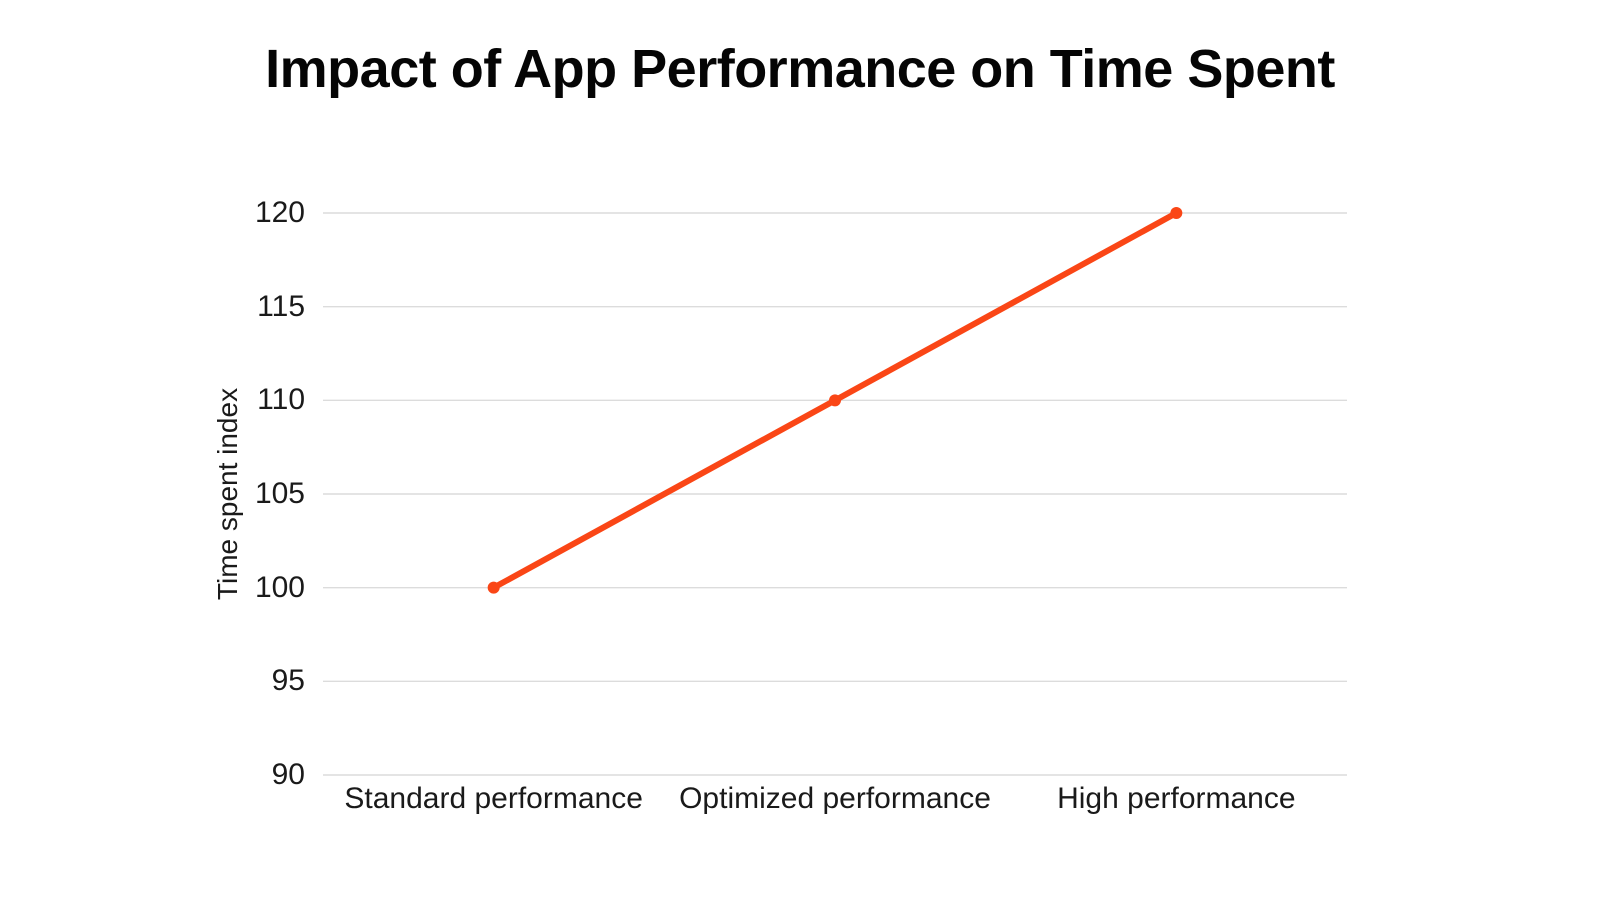 This screenshot has width=1600, height=900. Describe the element at coordinates (288, 681) in the screenshot. I see `y-tick-label: 95` at that location.